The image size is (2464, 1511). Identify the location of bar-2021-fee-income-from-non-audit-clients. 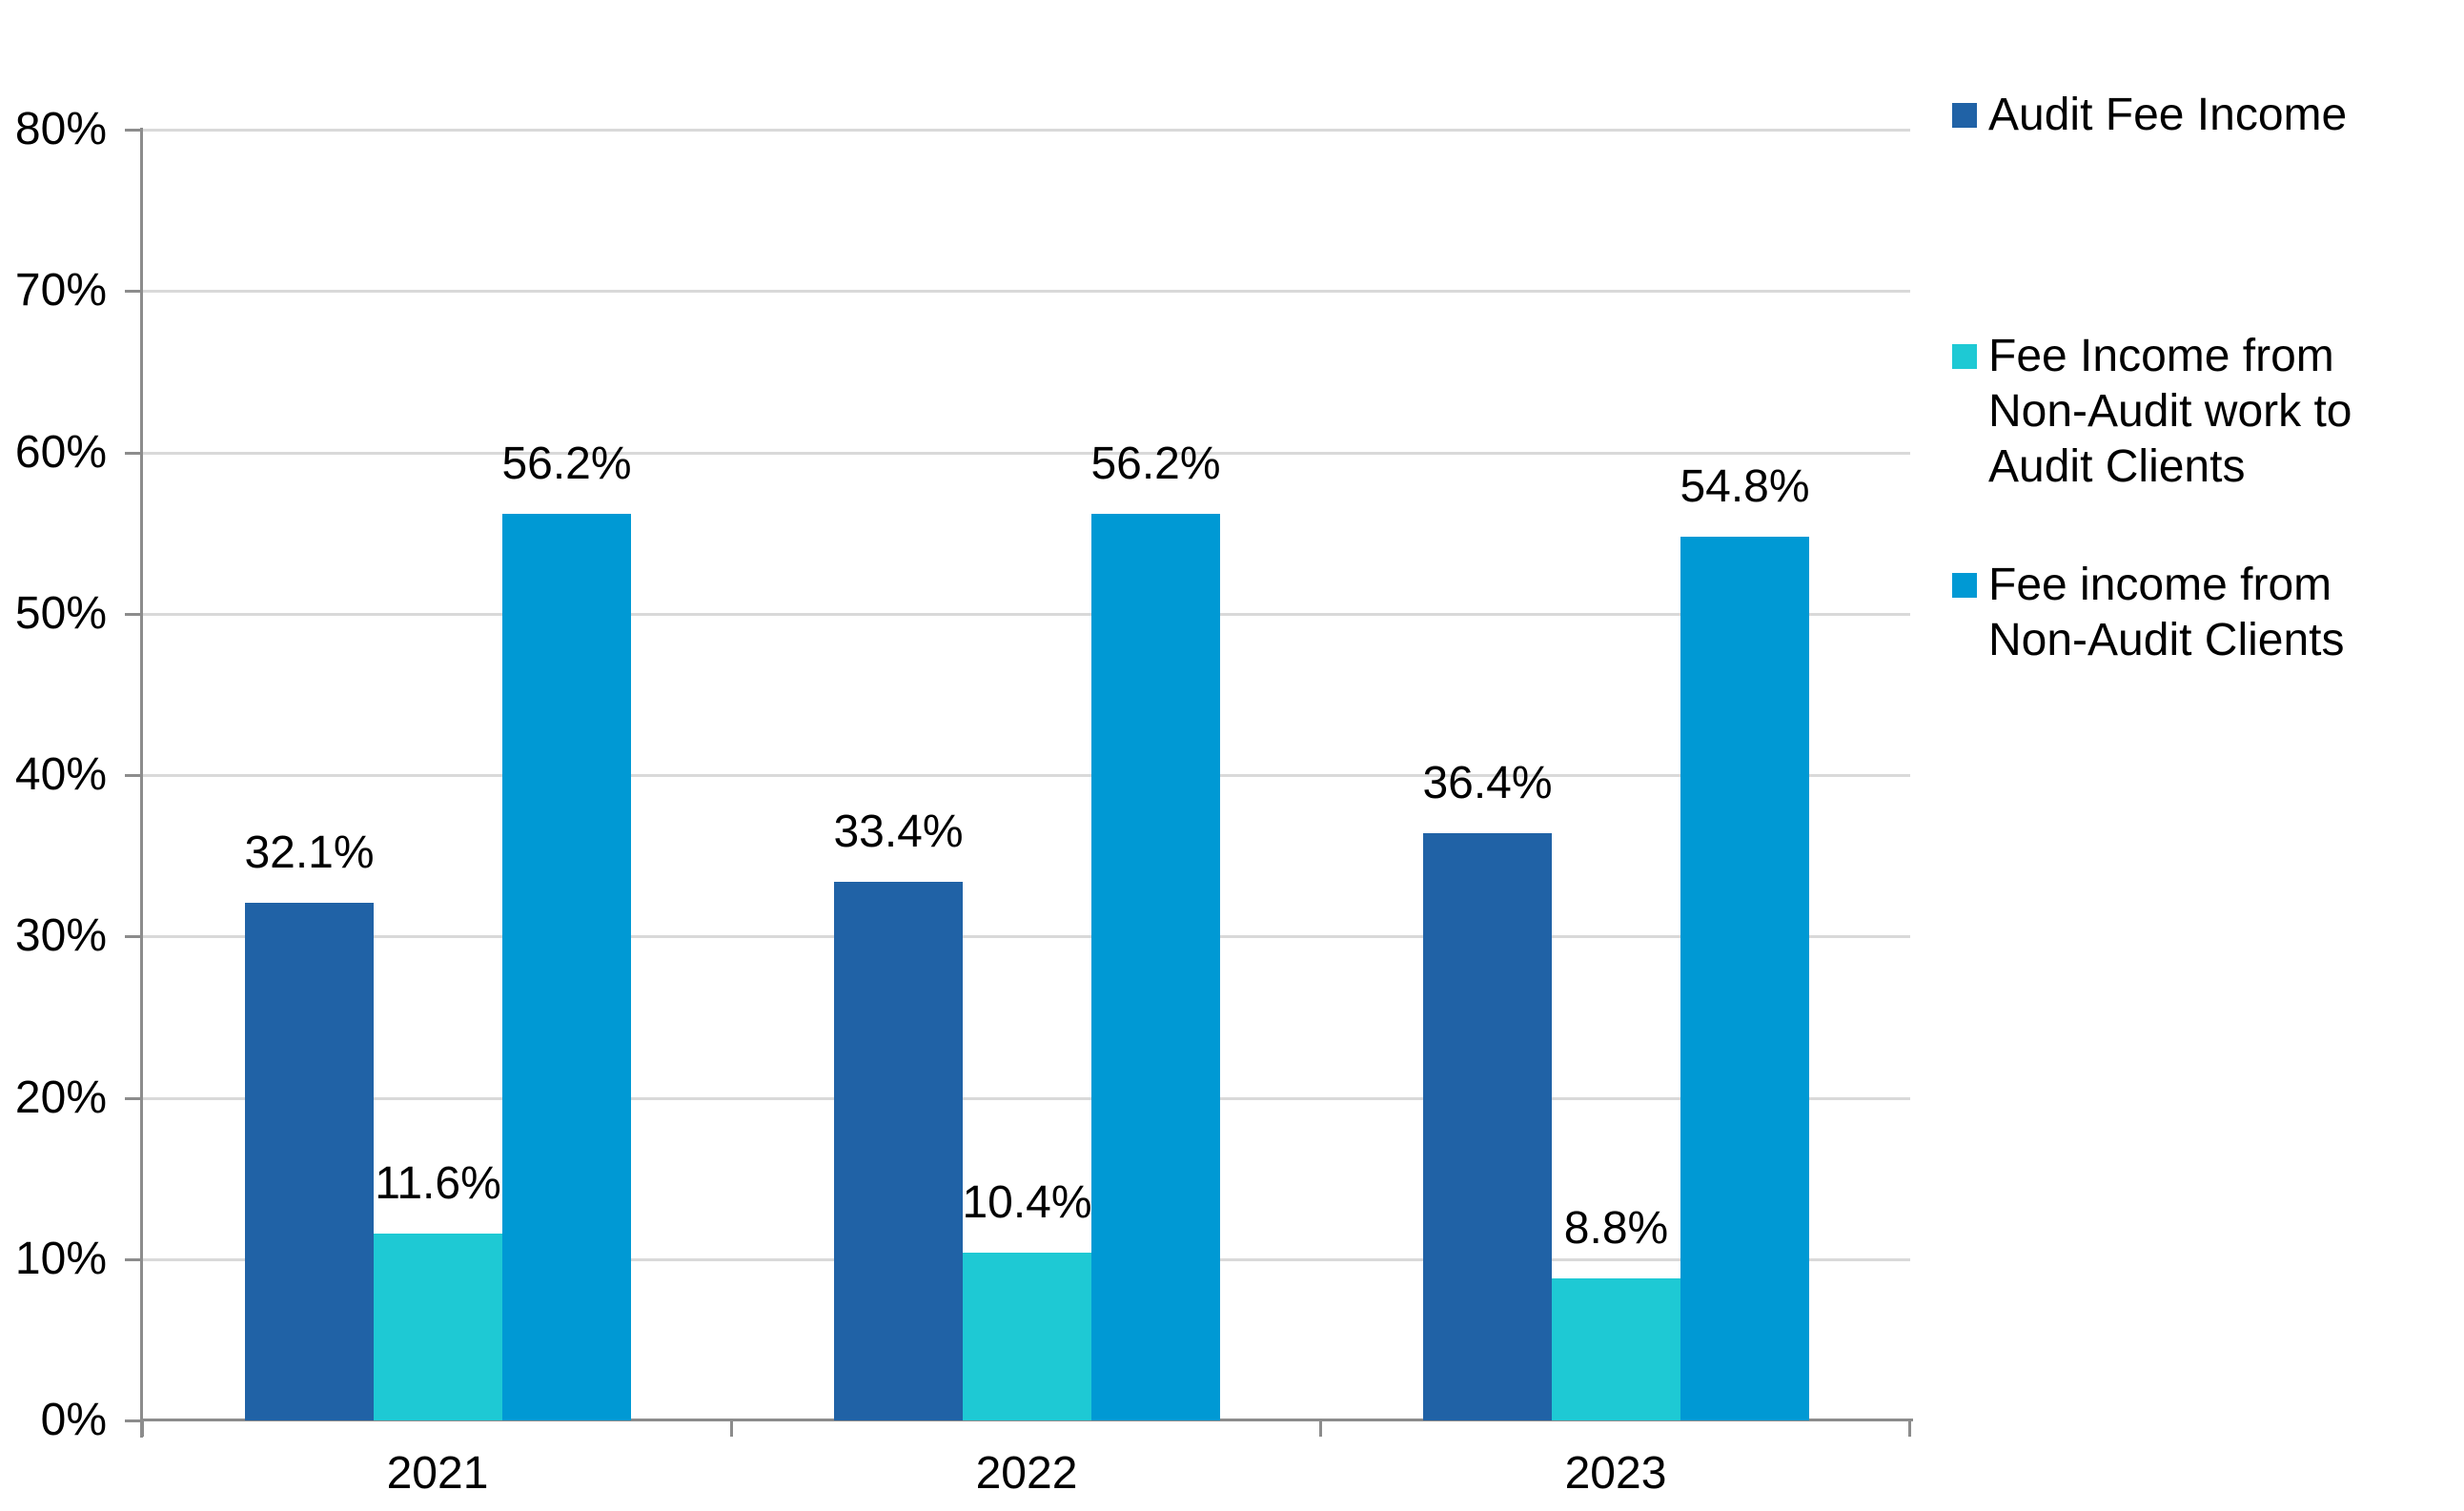
(566, 967).